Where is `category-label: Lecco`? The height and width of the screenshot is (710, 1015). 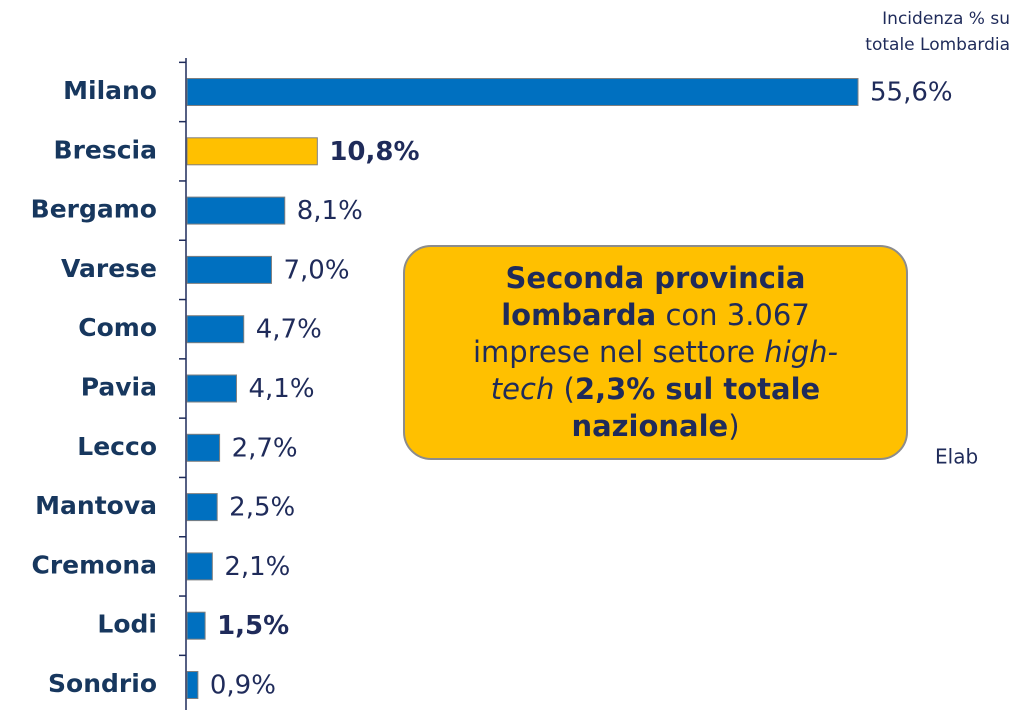
category-label: Lecco is located at coordinates (117, 446).